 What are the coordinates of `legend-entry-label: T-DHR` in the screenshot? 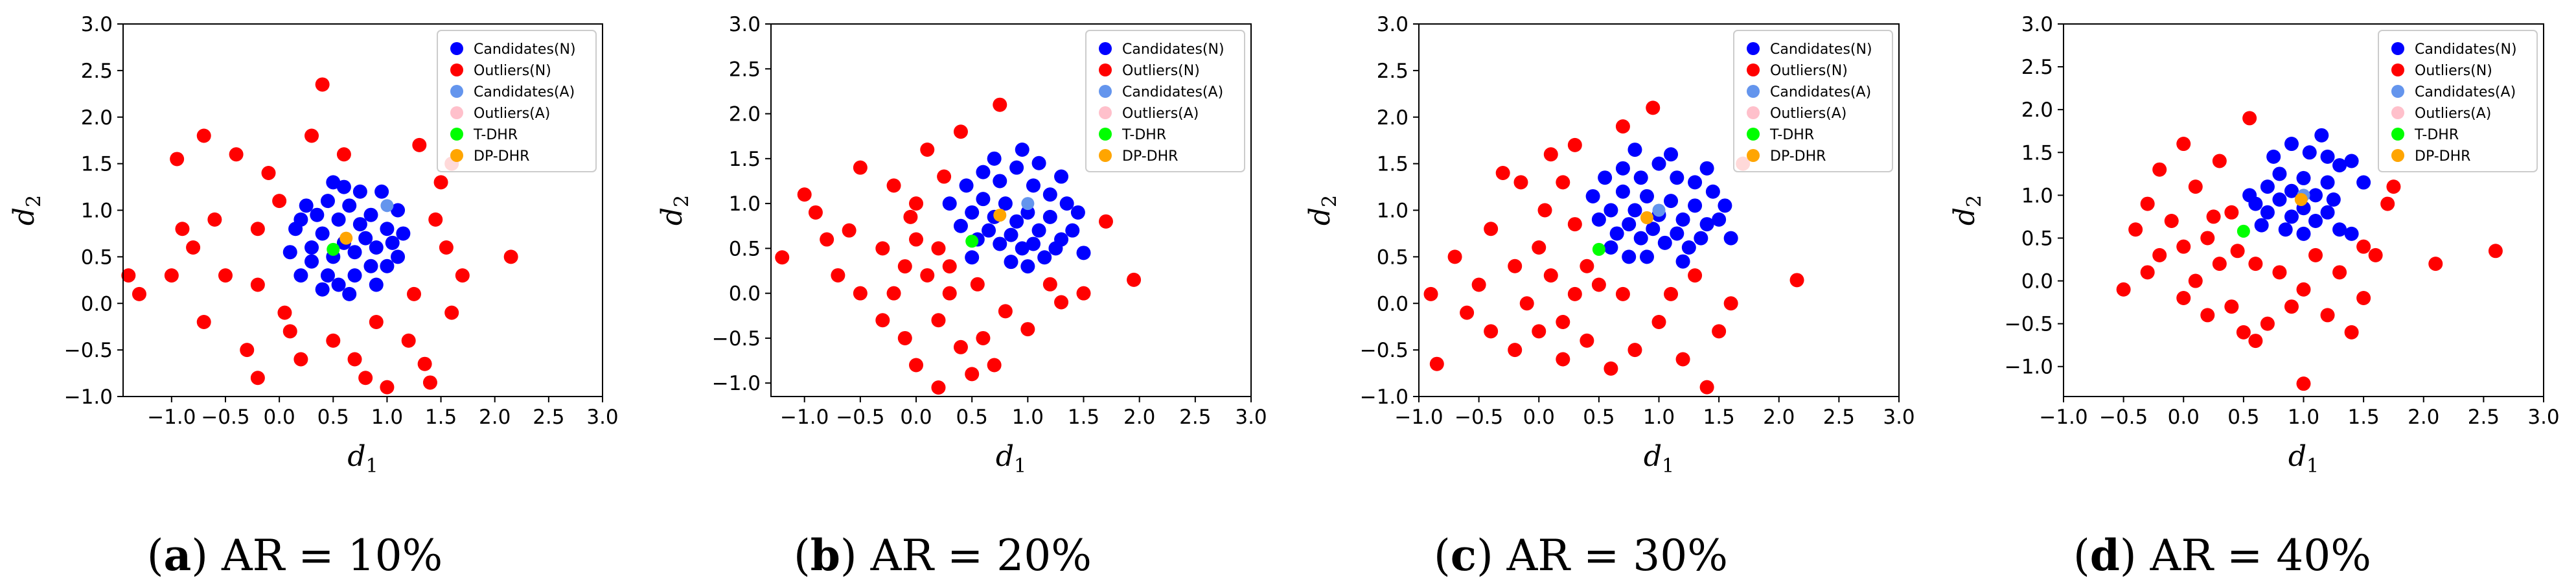 It's located at (2436, 135).